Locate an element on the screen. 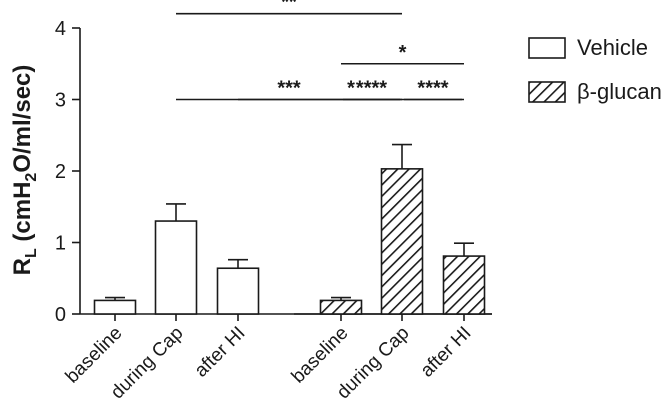 Image resolution: width=666 pixels, height=404 pixels. legend-swatch-beta-glucan is located at coordinates (547, 92).